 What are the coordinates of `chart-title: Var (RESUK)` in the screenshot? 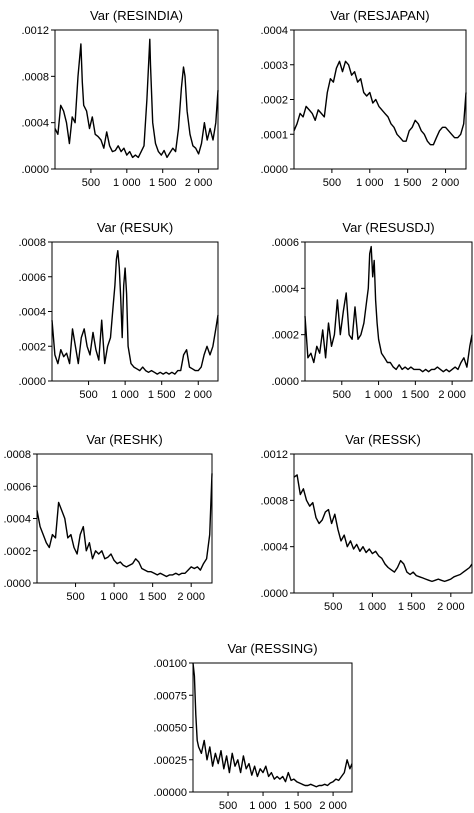 It's located at (135, 227).